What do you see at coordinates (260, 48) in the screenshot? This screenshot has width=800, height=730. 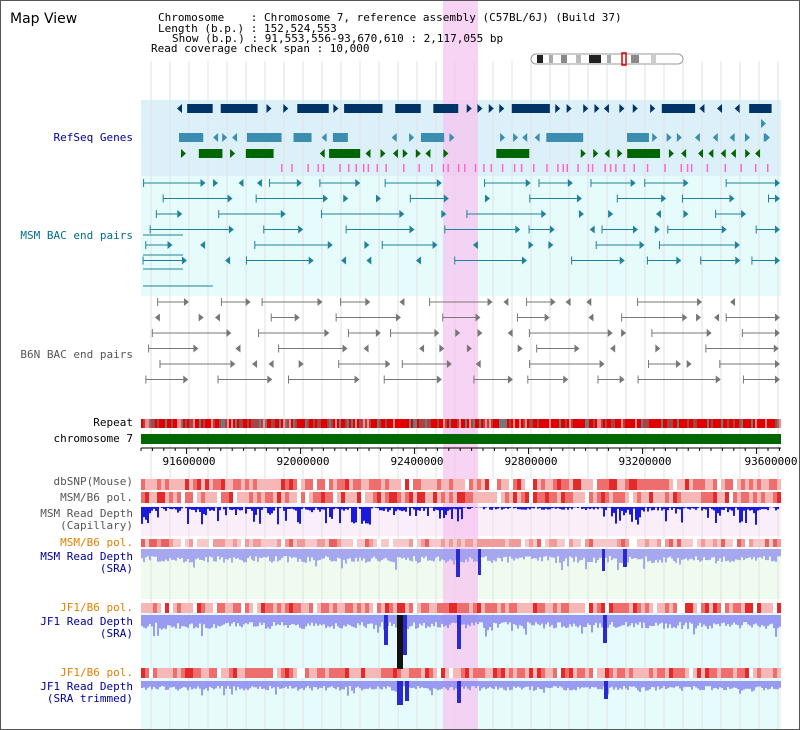 I see `header-coverage-span: Read coverage check span : 10,000` at bounding box center [260, 48].